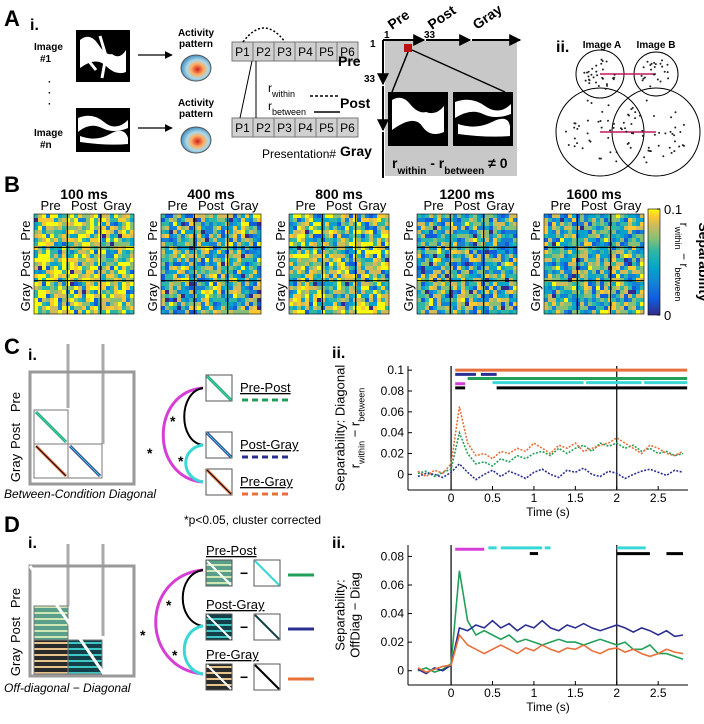  Describe the element at coordinates (575, 693) in the screenshot. I see `x-tick-label: 1.5` at that location.